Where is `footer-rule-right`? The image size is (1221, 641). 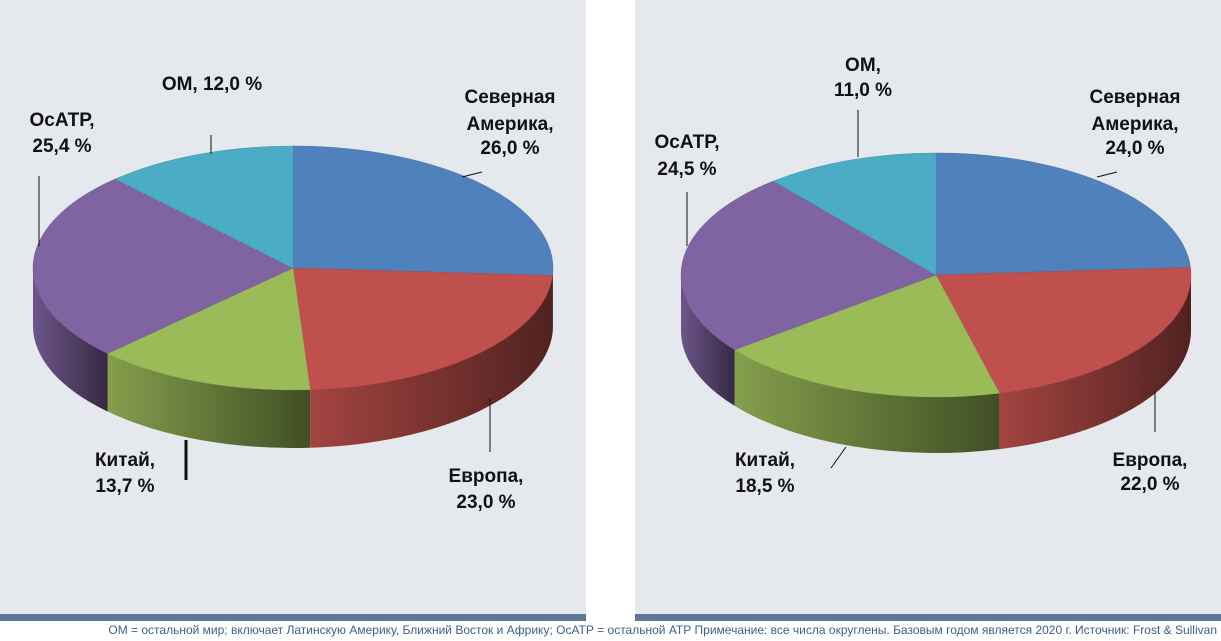
footer-rule-right is located at coordinates (928, 617).